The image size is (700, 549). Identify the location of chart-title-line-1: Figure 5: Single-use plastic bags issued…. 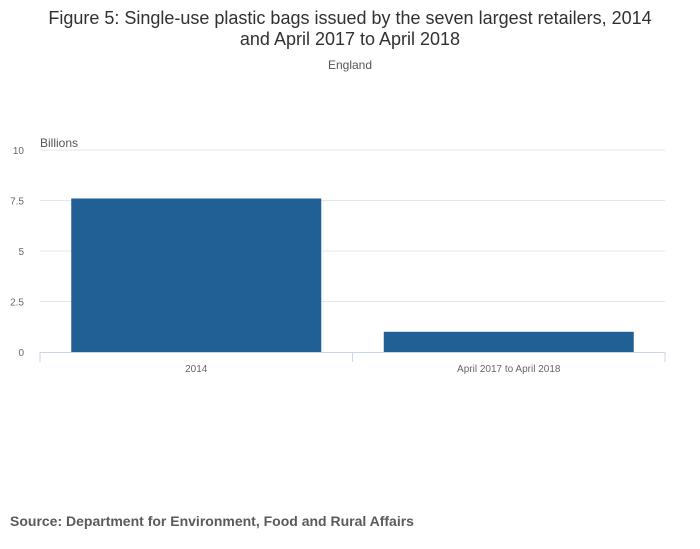
(350, 18).